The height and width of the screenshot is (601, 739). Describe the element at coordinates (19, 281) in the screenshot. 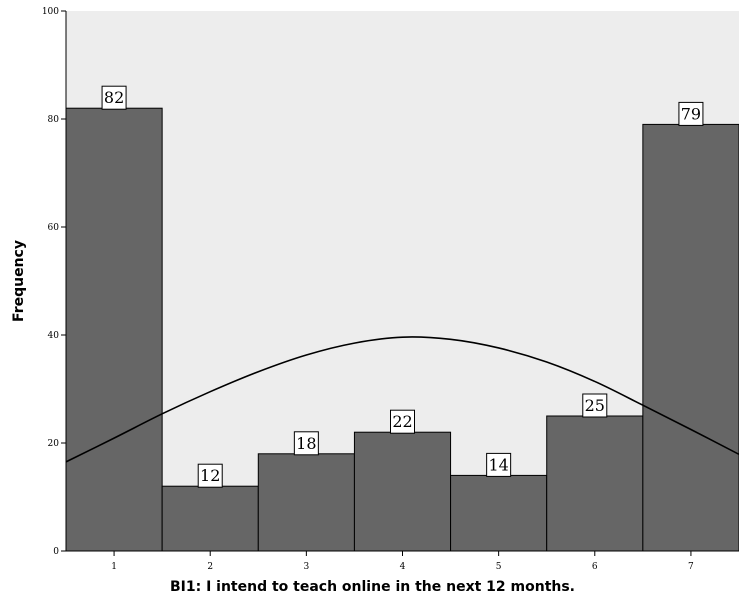

I see `y-axis-title: Frequency` at that location.